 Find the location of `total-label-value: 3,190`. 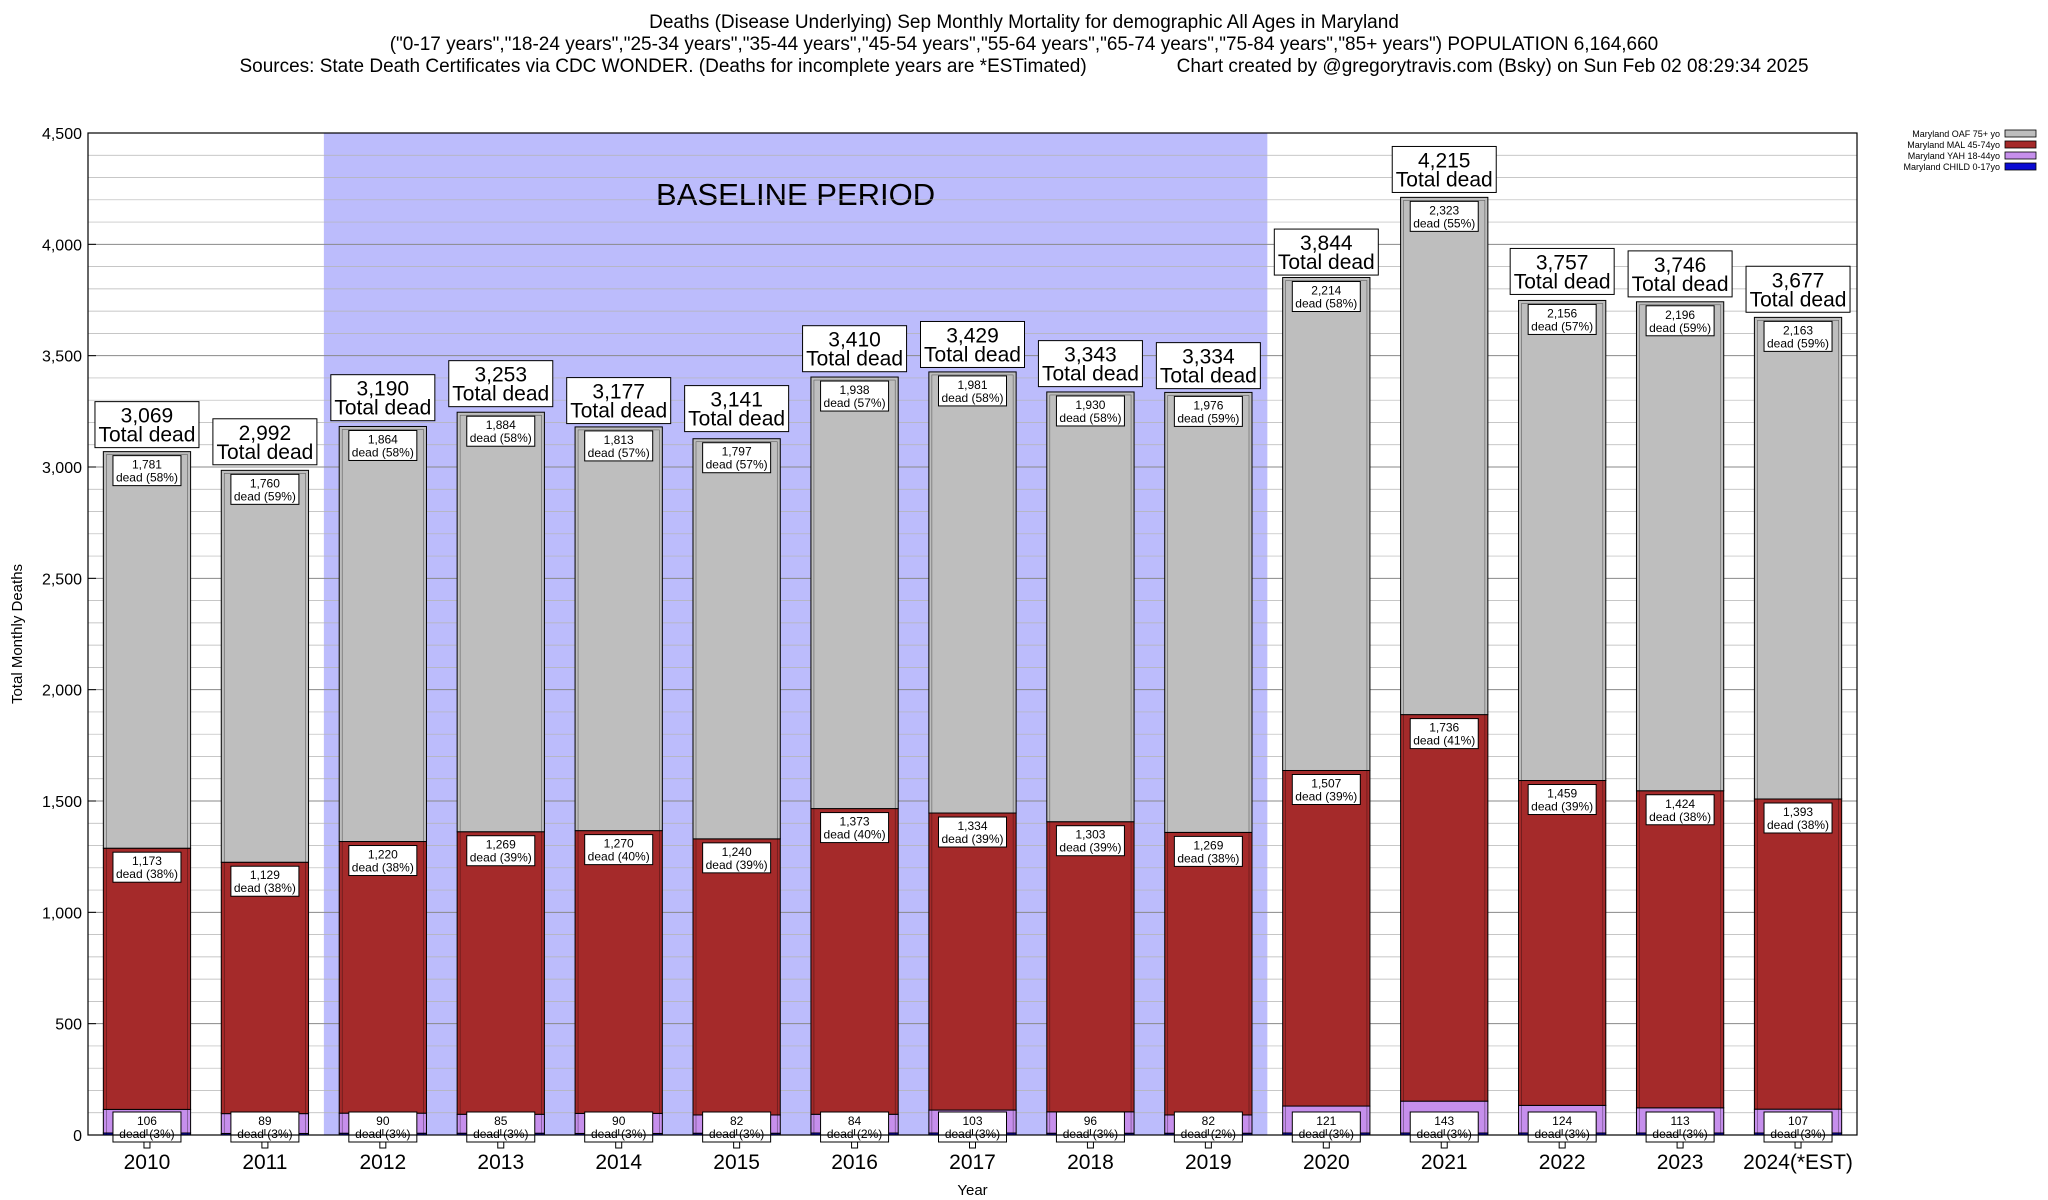

total-label-value: 3,190 is located at coordinates (383, 389).